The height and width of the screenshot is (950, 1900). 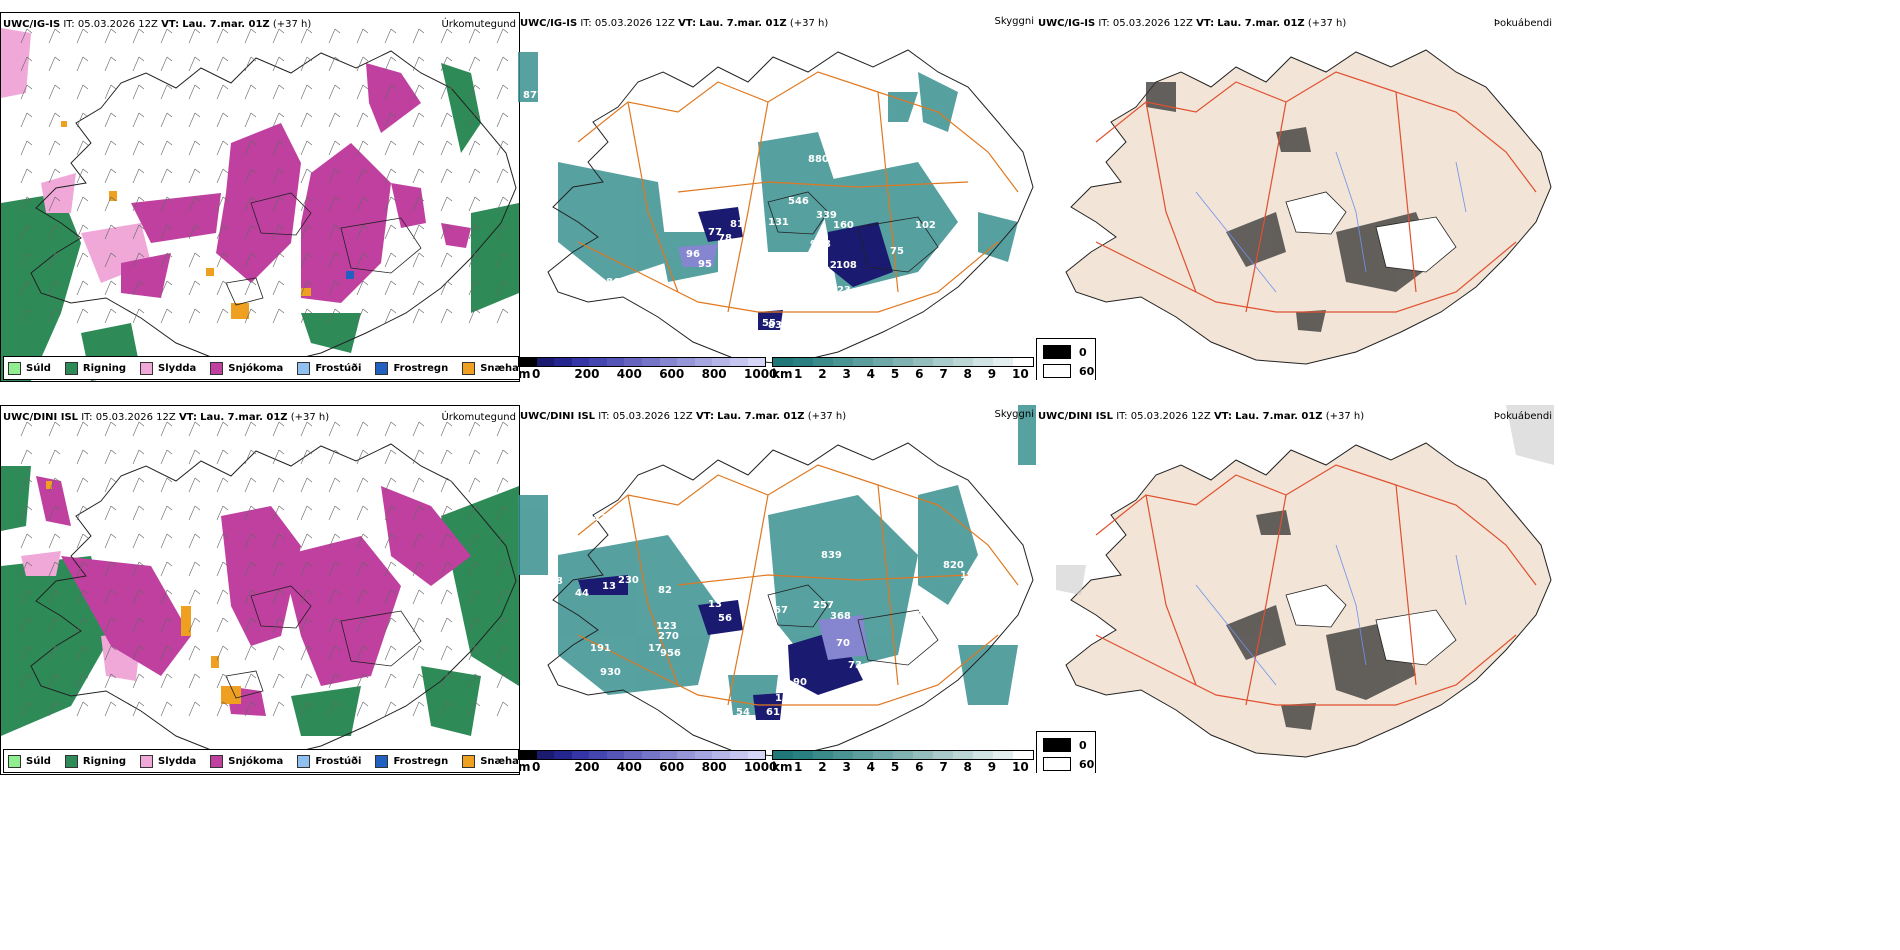 I want to click on scale-tick-label: 5, so click(x=895, y=373).